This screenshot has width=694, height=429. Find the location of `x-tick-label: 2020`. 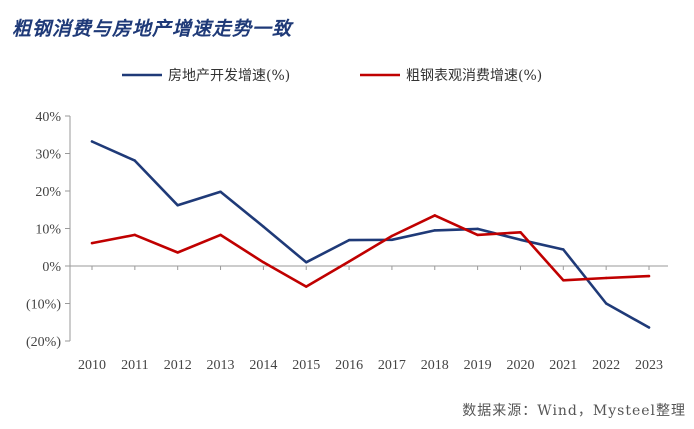

x-tick-label: 2020 is located at coordinates (520, 365).